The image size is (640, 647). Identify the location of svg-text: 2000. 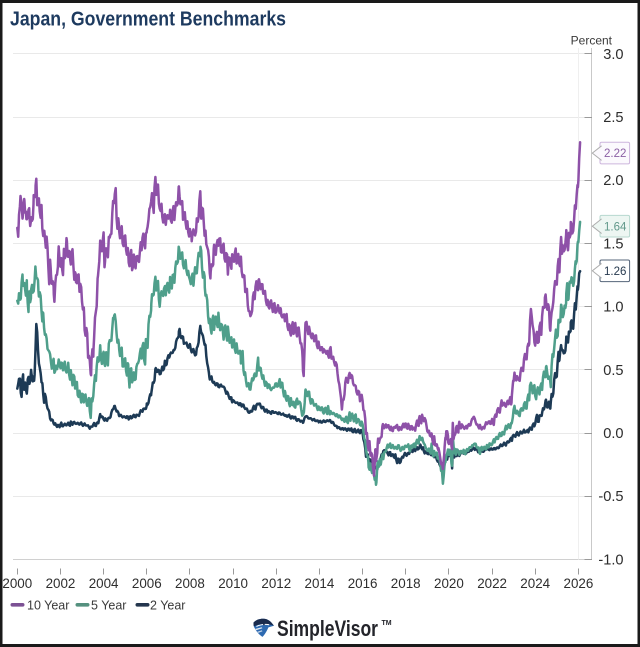
(17, 583).